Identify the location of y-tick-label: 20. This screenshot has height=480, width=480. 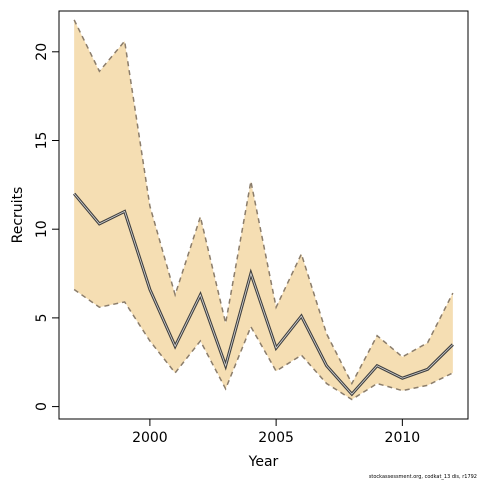
(42, 52).